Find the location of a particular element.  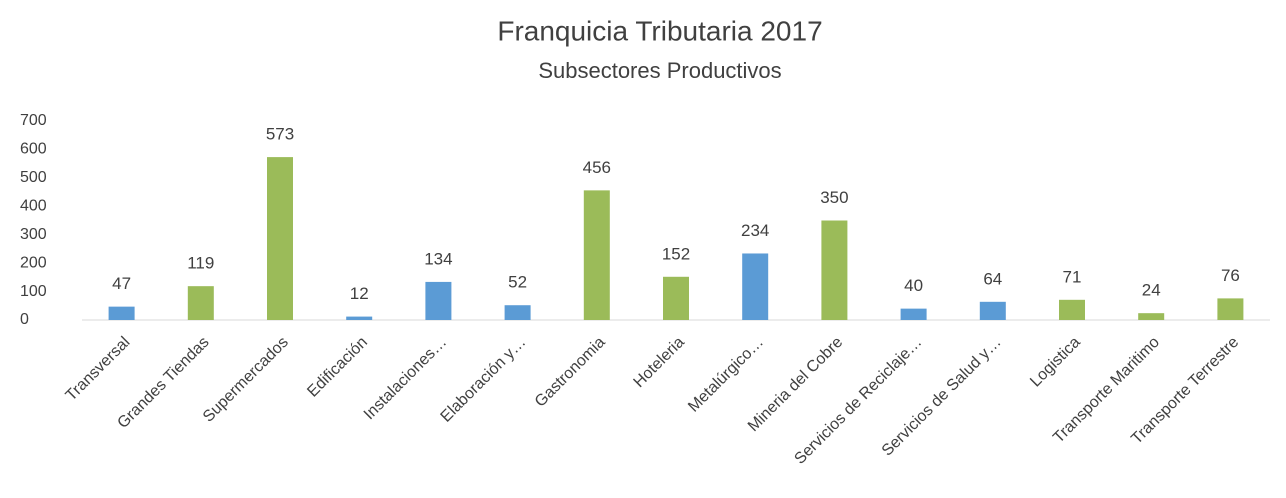

chart-title: Franquicia Tributaria 2017 is located at coordinates (659, 30).